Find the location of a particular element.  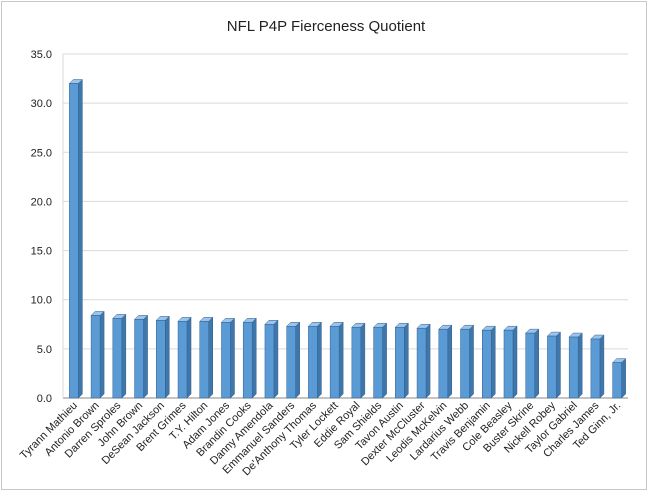

y-axis-ticks: 0.0 5.0 10.0 15.0 20.0 25.0 30.0 35.0 is located at coordinates (41, 227).